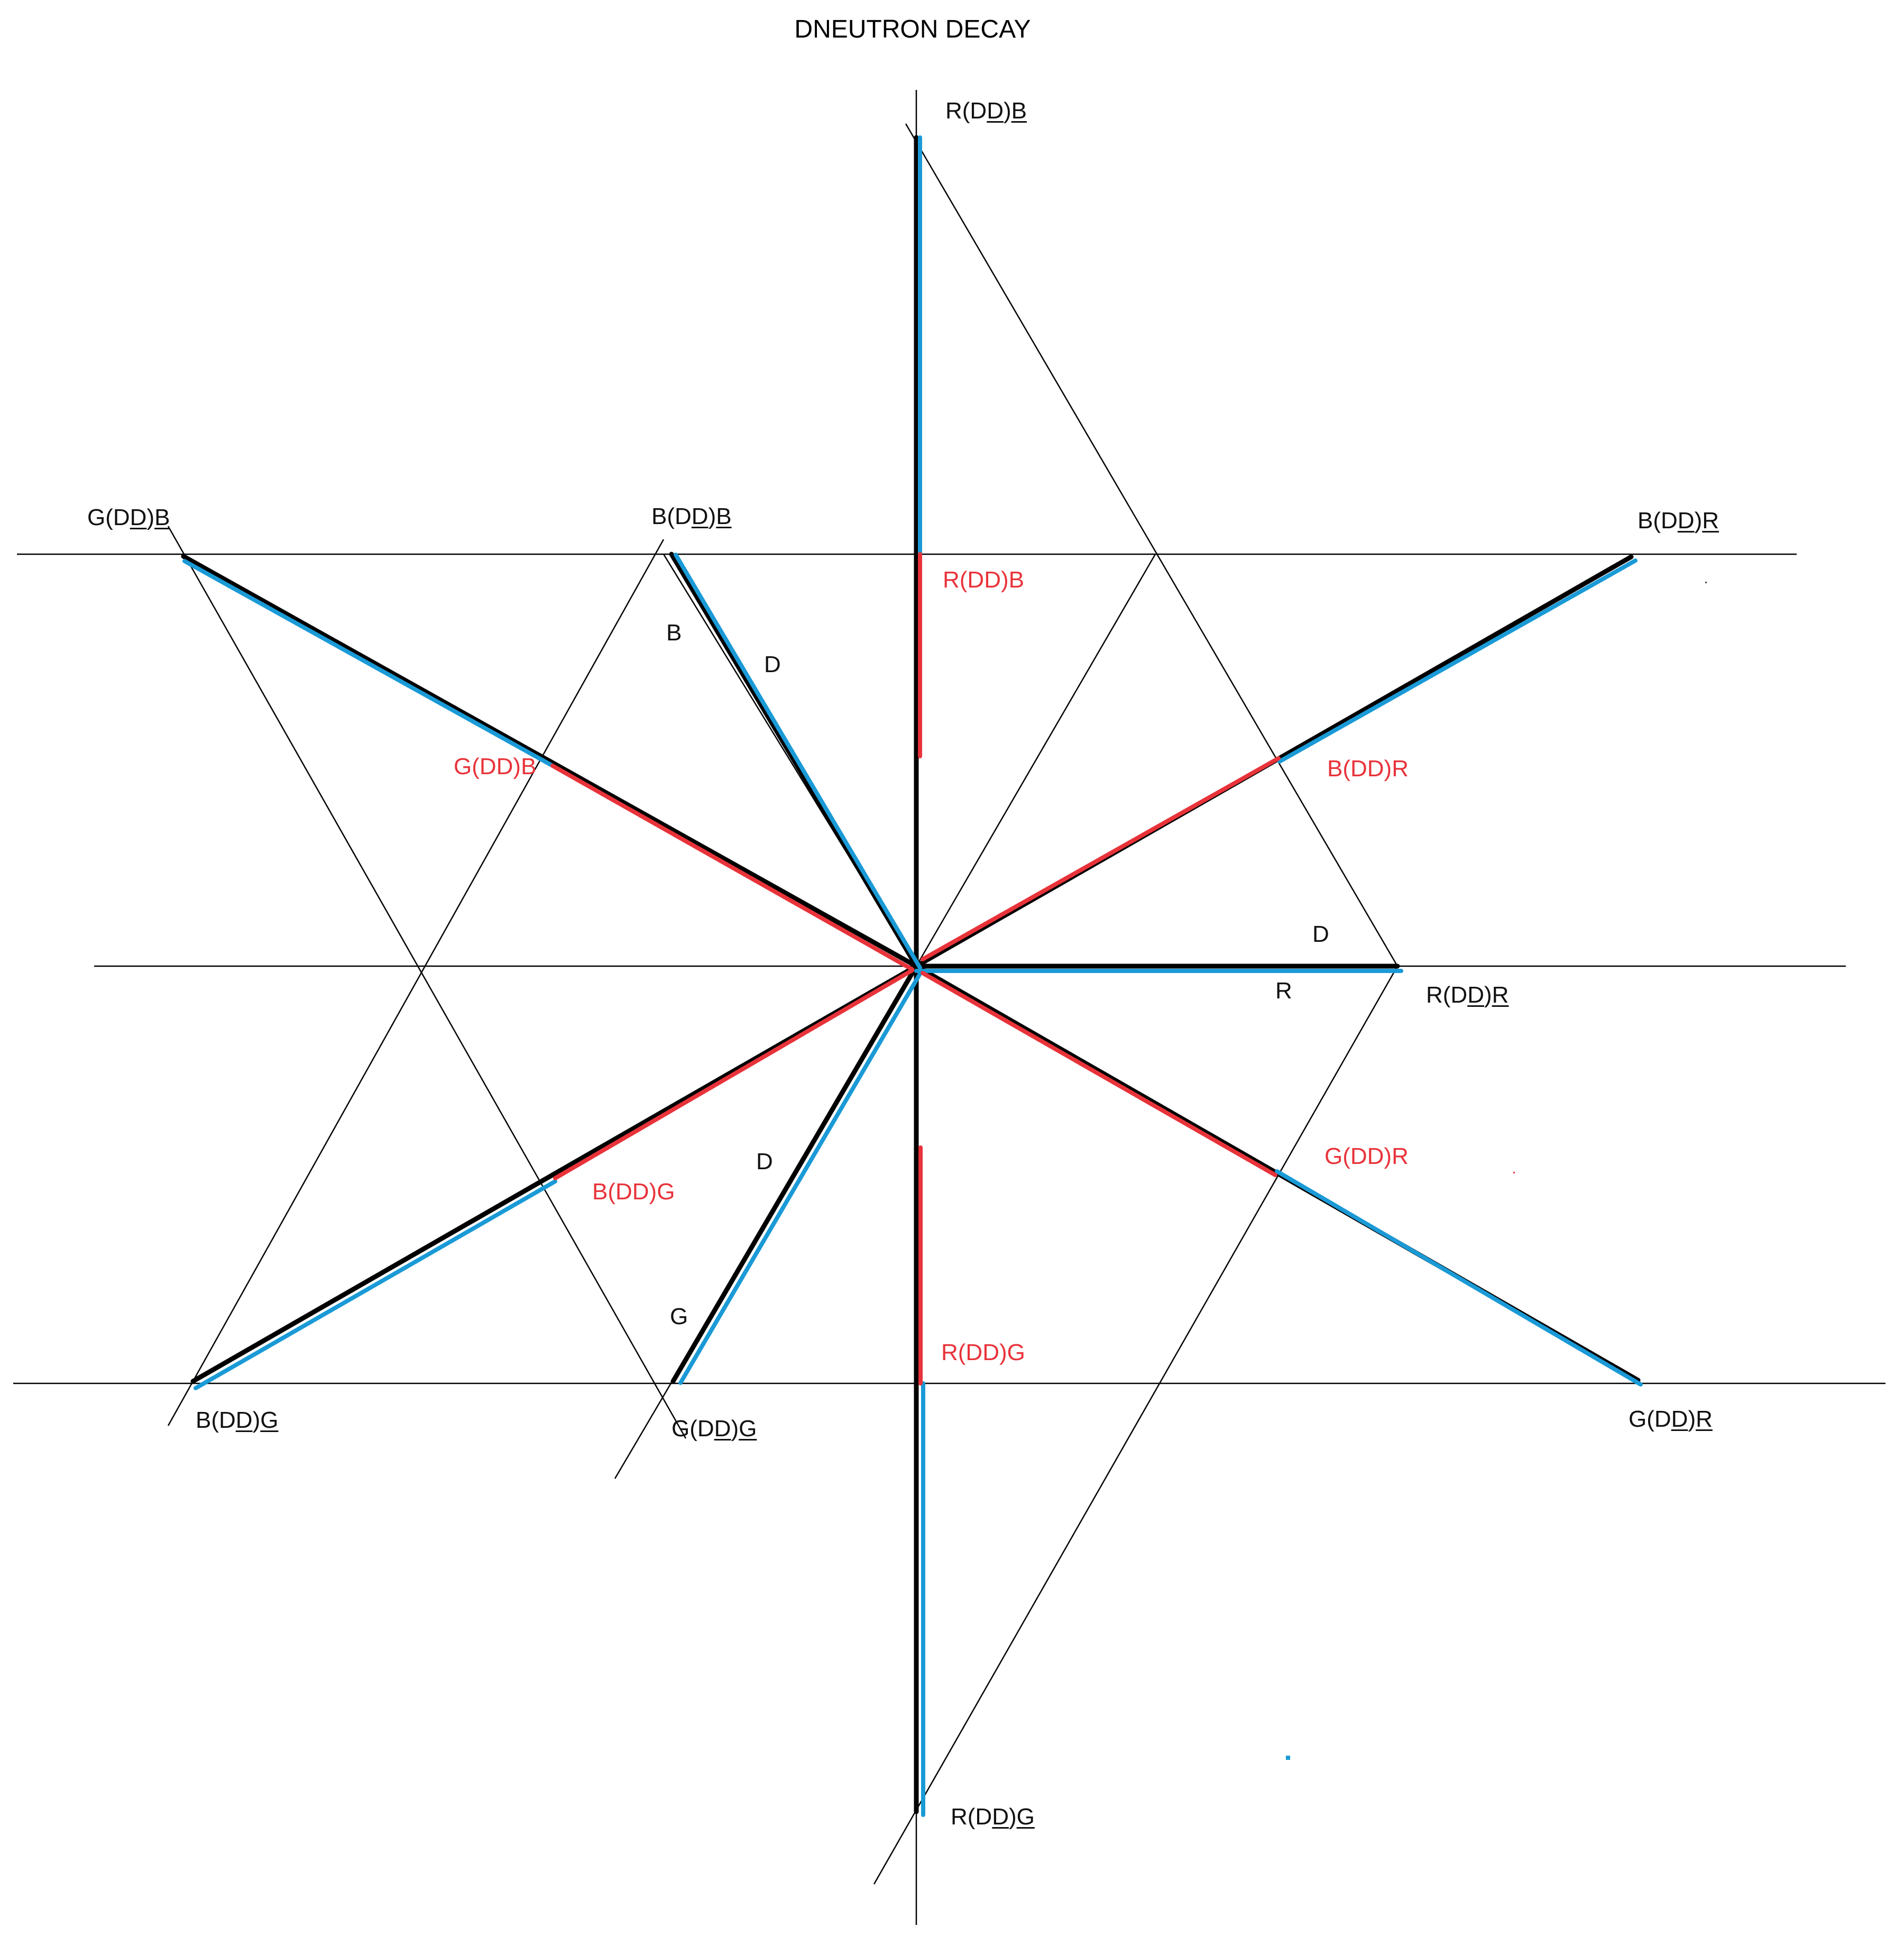 Image resolution: width=1904 pixels, height=1936 pixels. Describe the element at coordinates (1284, 991) in the screenshot. I see `letter-r-right: R` at that location.